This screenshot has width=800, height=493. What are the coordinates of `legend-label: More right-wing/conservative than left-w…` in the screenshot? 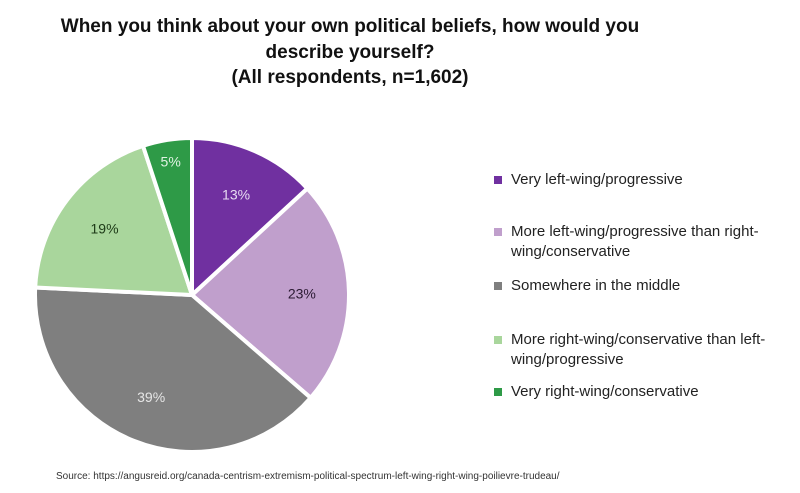 It's located at (638, 349).